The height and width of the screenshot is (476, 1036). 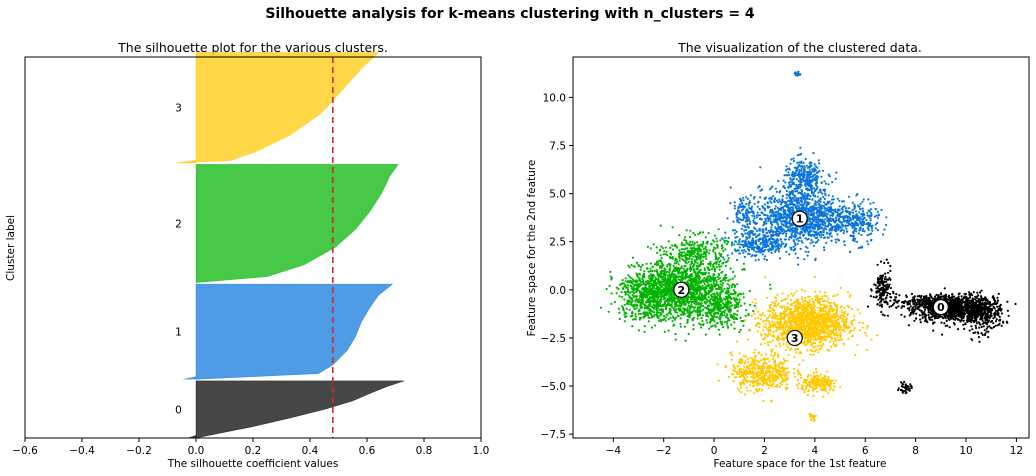 I want to click on scatter-x-tick-label: 4, so click(x=815, y=451).